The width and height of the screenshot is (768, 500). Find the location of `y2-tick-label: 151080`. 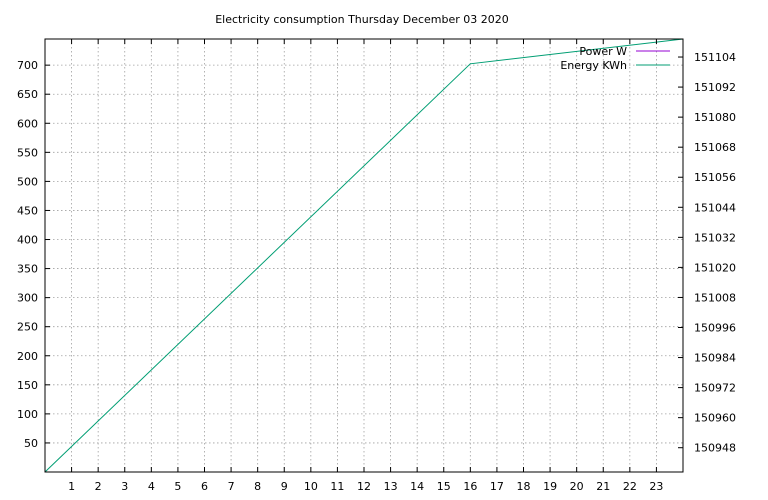

y2-tick-label: 151080 is located at coordinates (715, 117).